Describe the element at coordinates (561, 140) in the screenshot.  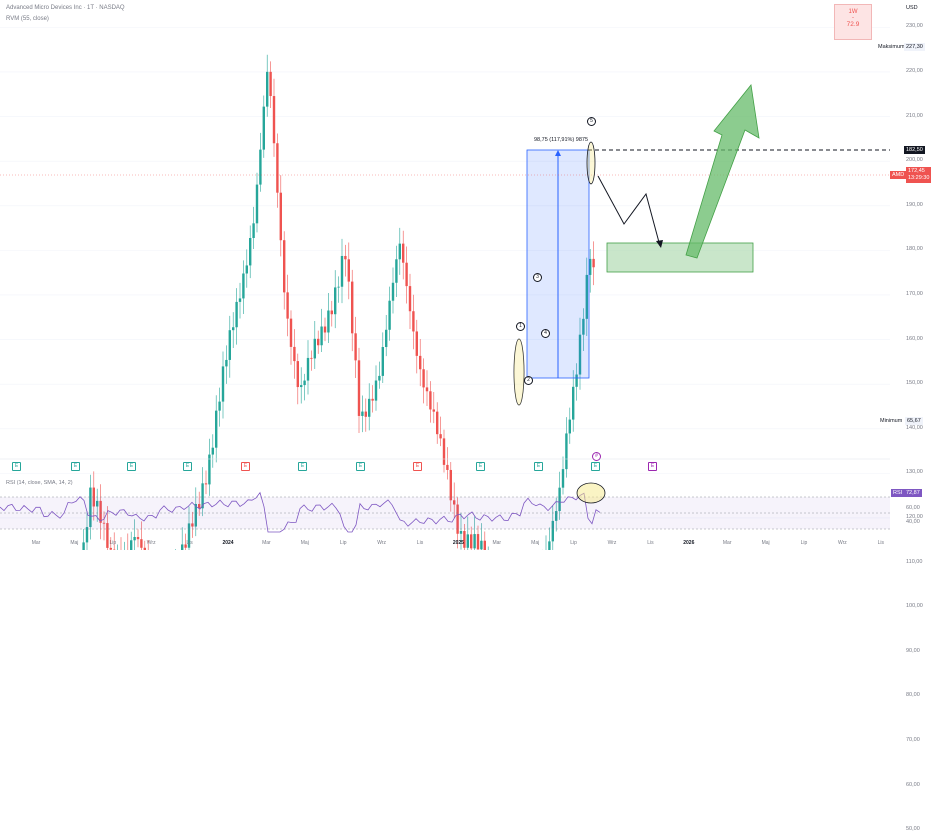
I see `measure-label: 98,75 (117,91%) 9875` at that location.